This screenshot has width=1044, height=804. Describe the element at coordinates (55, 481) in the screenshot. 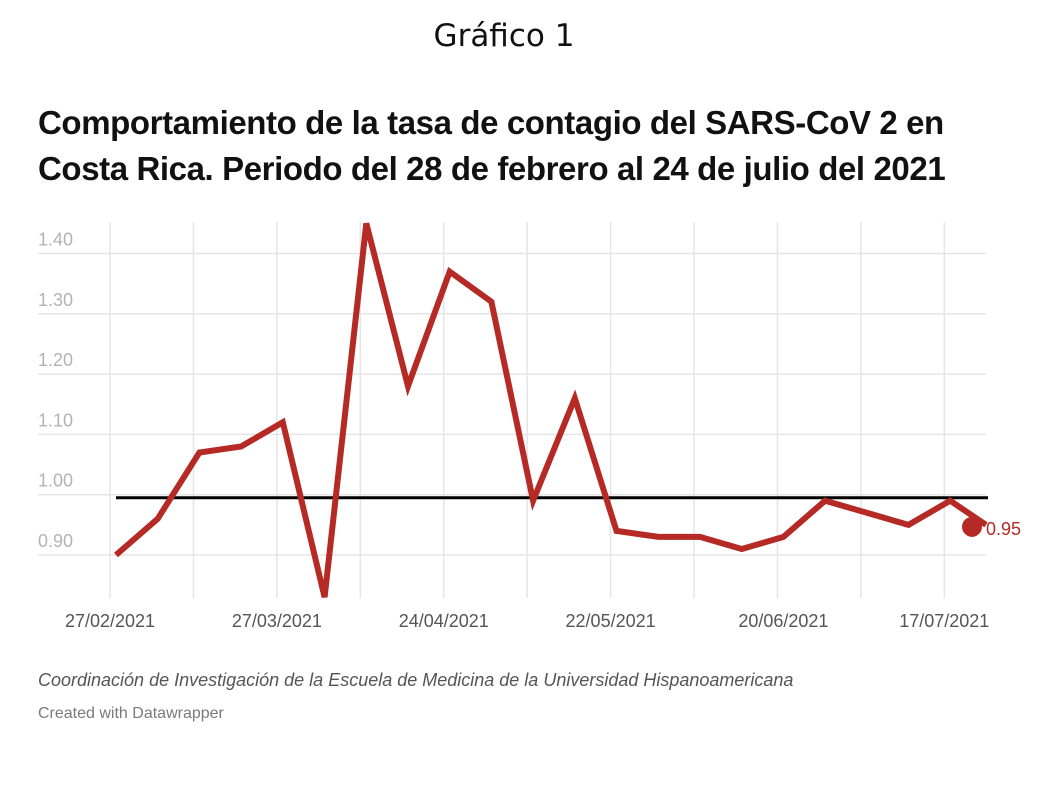

I see `y-tick-label: 1.00` at that location.